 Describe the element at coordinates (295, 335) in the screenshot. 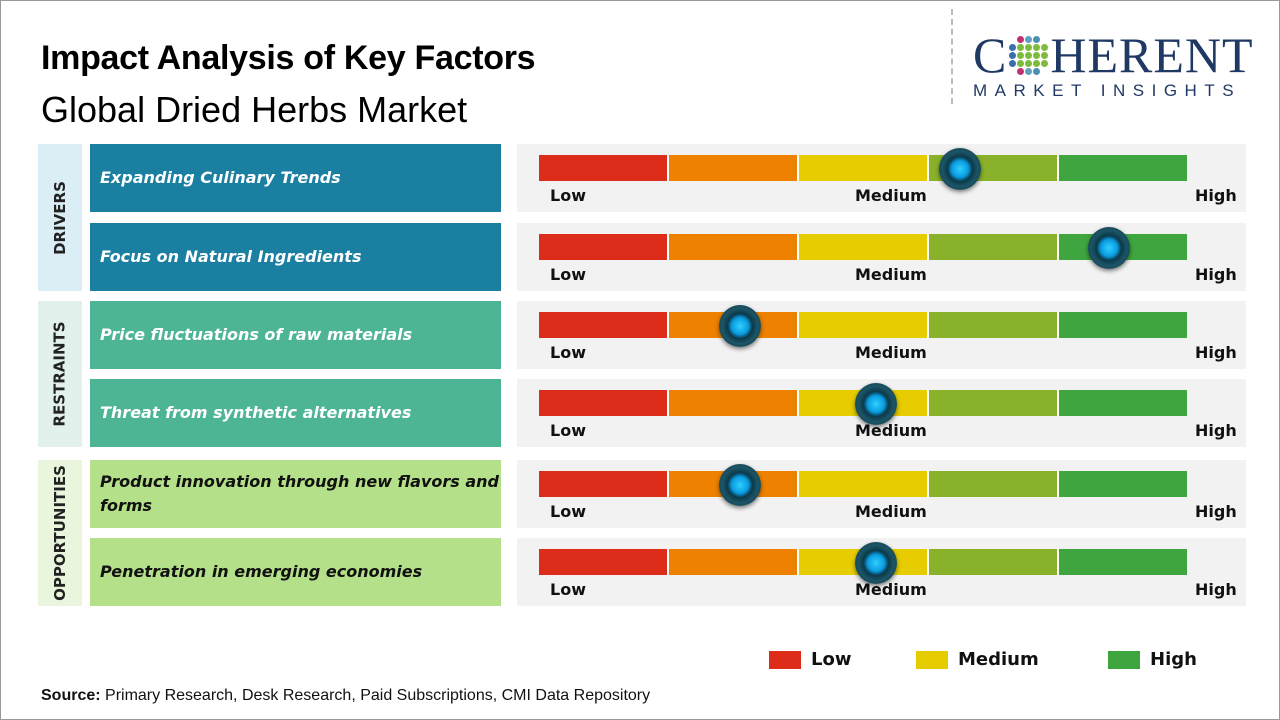

I see `factor-label: Price fluctuations of raw materials` at that location.